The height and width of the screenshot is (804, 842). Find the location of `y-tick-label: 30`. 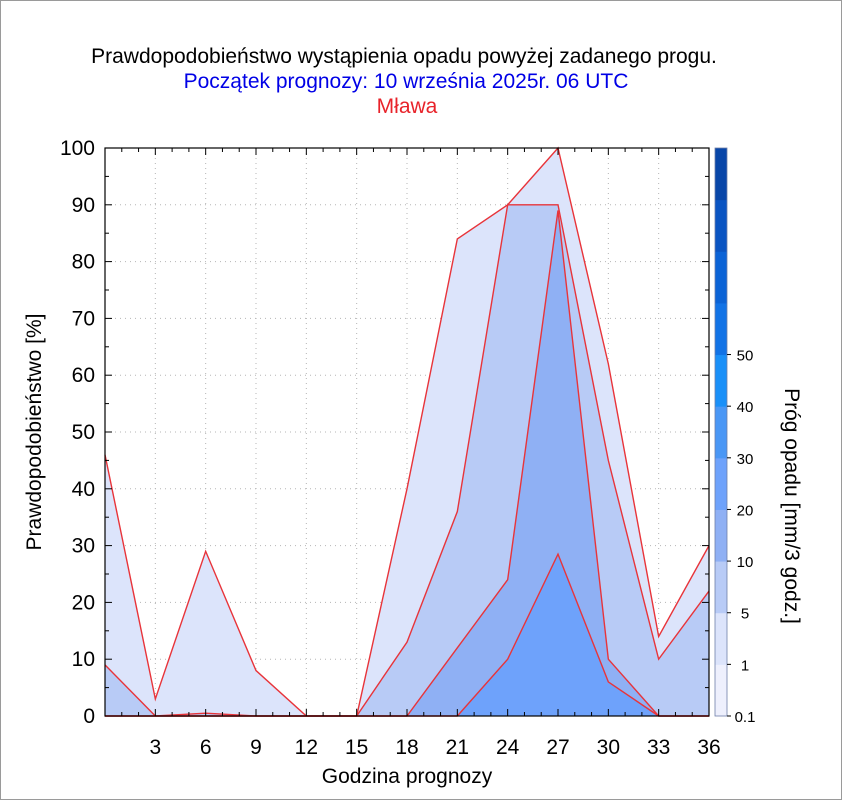

y-tick-label: 30 is located at coordinates (83, 546).